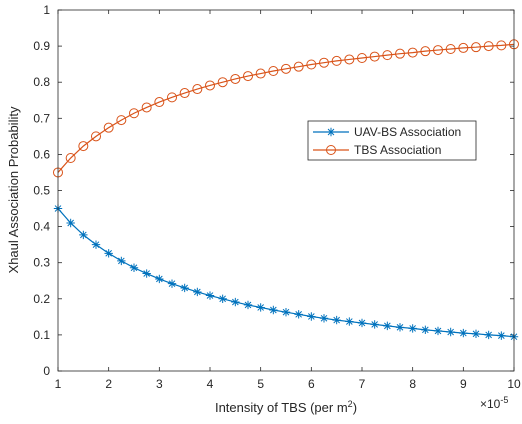  I want to click on legend-circle-marker-icon, so click(331, 150).